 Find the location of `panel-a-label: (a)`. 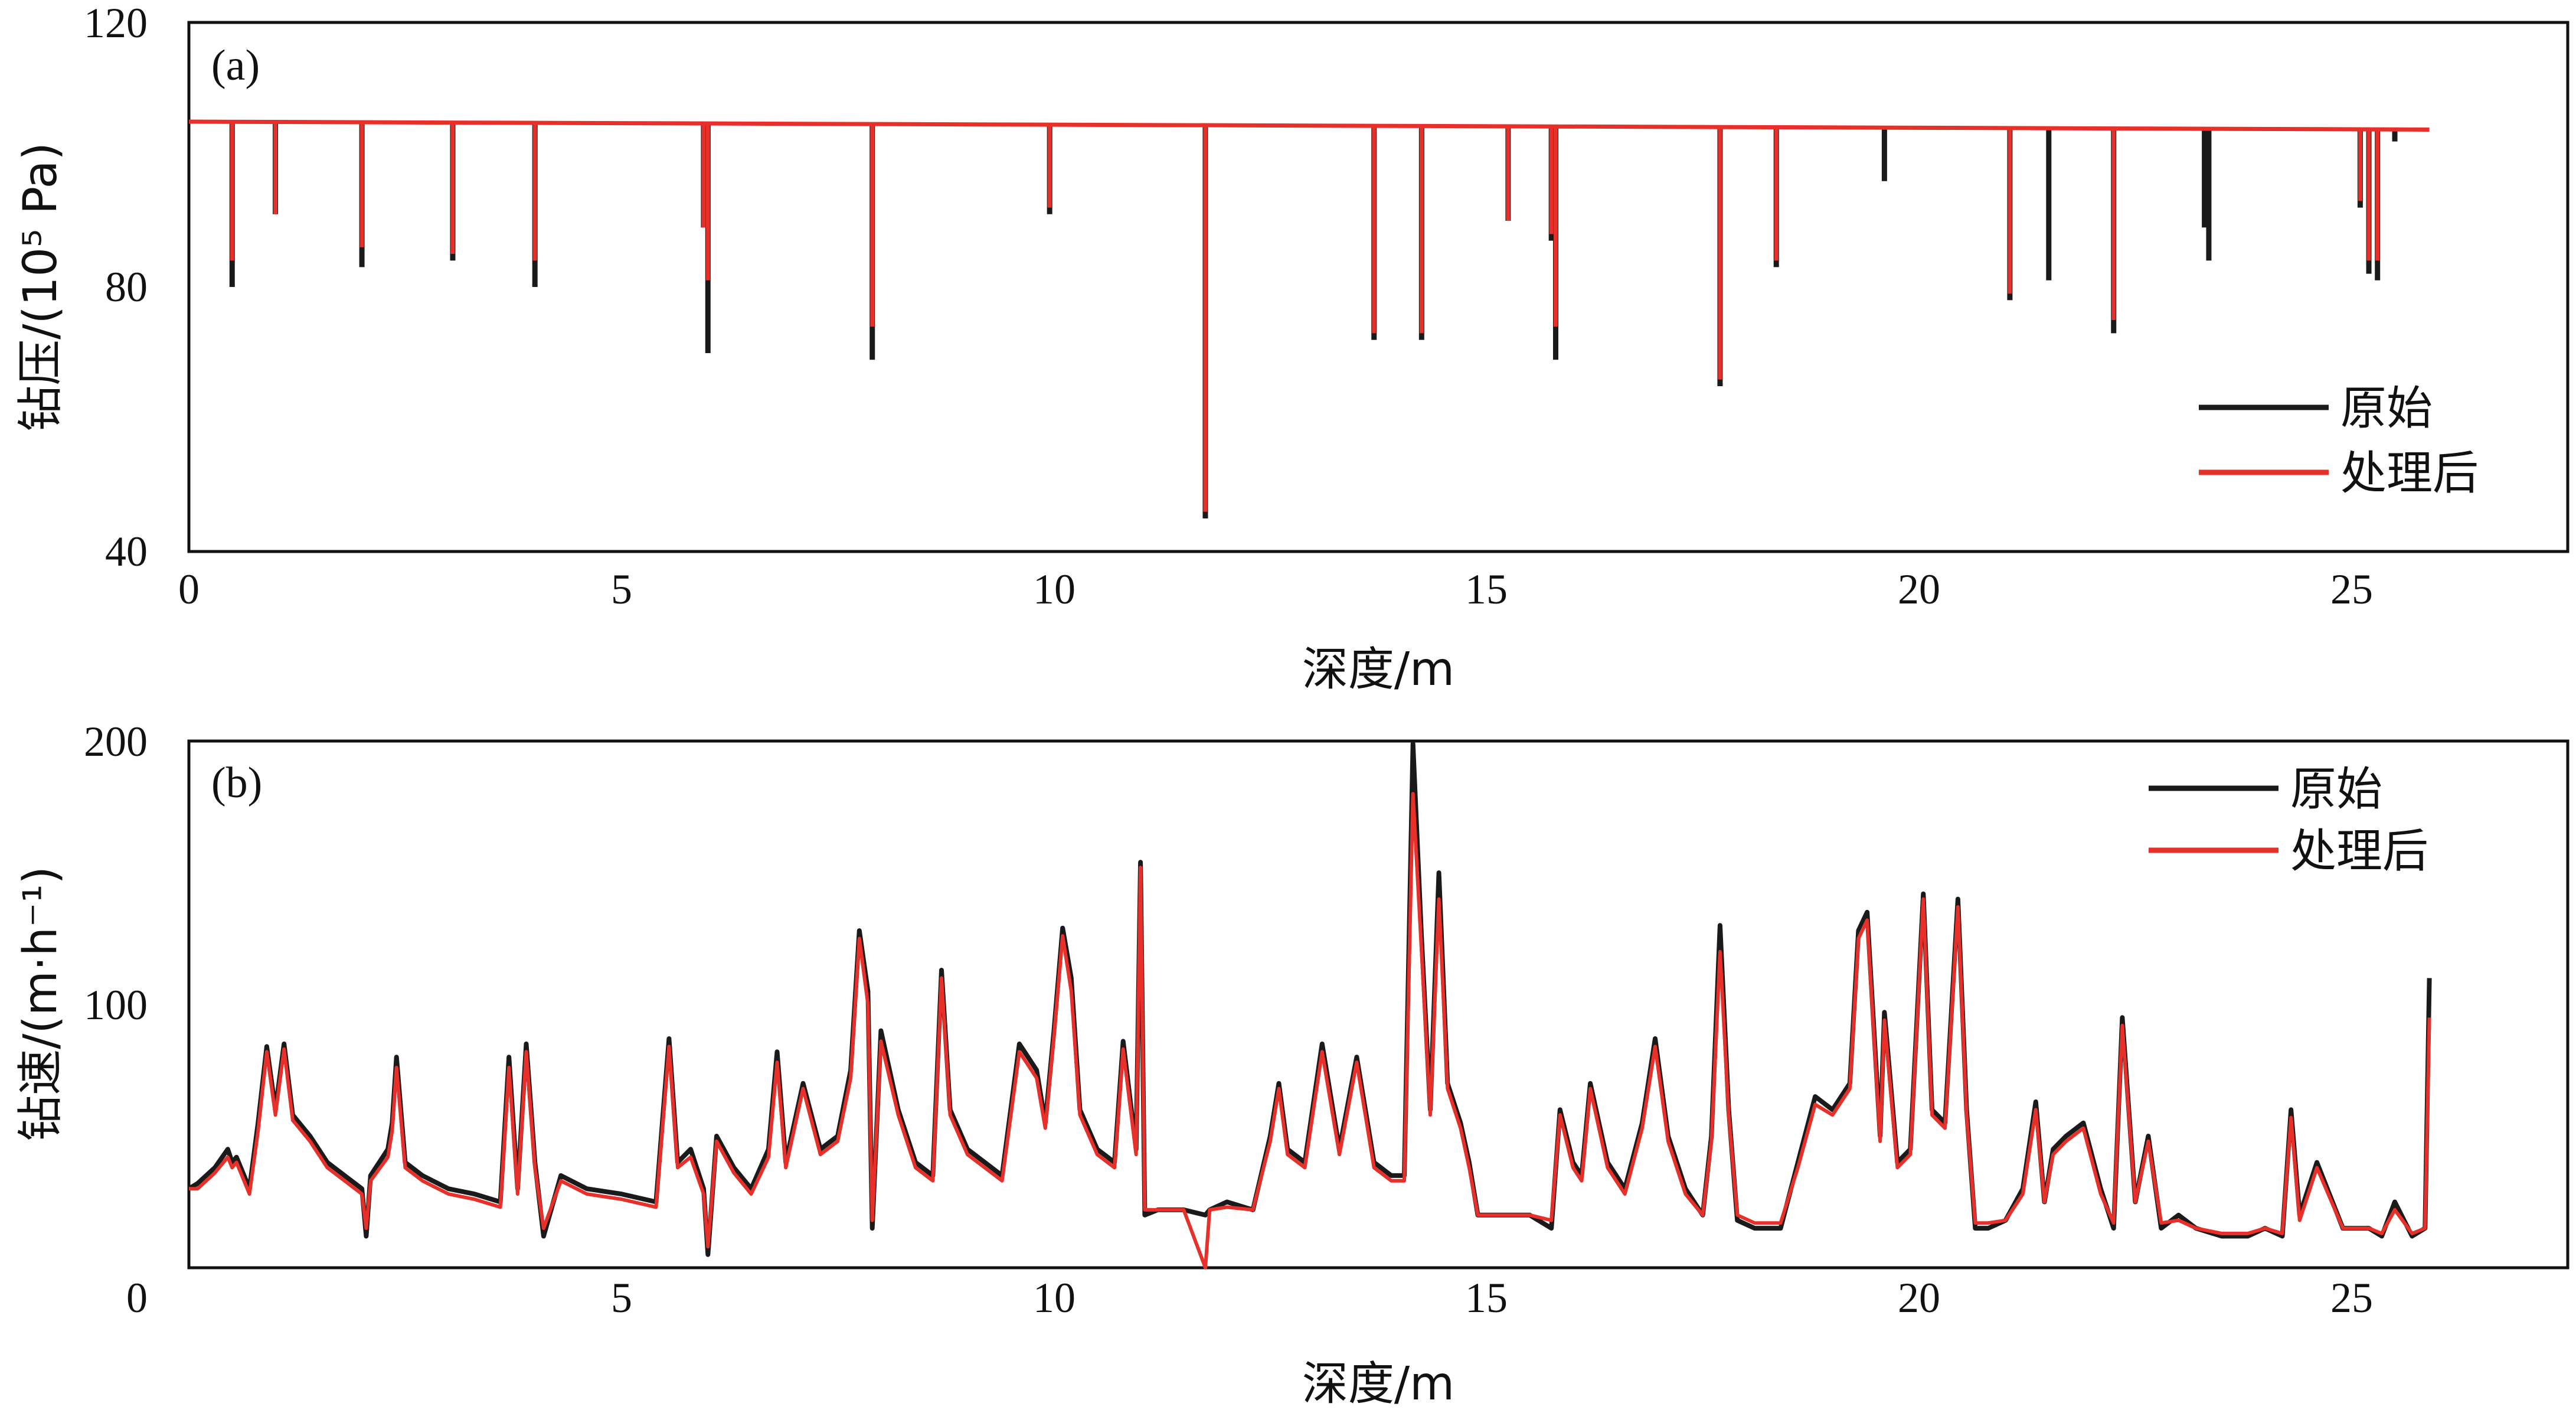

panel-a-label: (a) is located at coordinates (235, 65).